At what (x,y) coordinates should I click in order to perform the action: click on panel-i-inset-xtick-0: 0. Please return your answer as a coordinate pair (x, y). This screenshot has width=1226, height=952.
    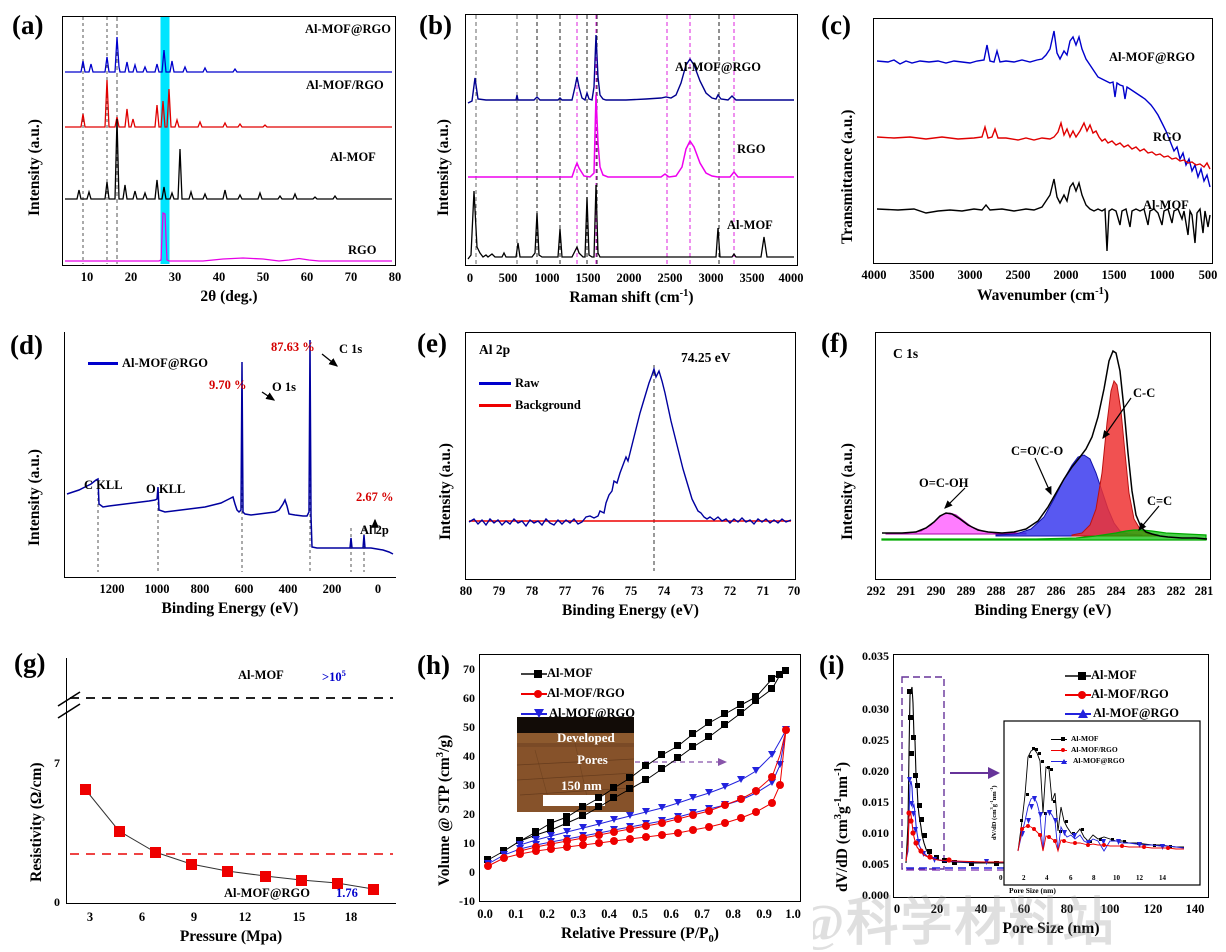
    Looking at the image, I should click on (1001, 878).